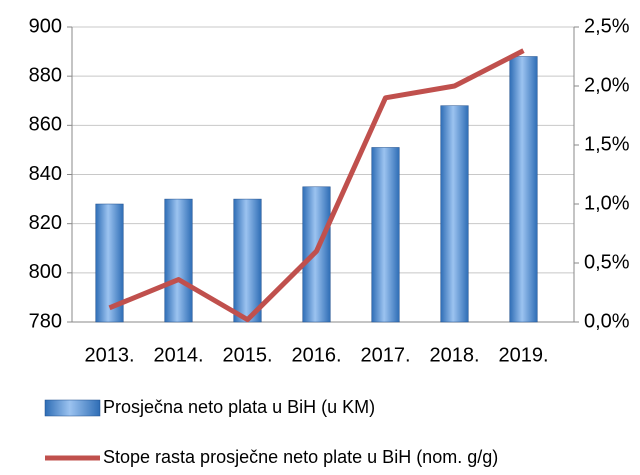 Image resolution: width=640 pixels, height=475 pixels. What do you see at coordinates (607, 26) in the screenshot?
I see `y2-tick-label: 2,5%` at bounding box center [607, 26].